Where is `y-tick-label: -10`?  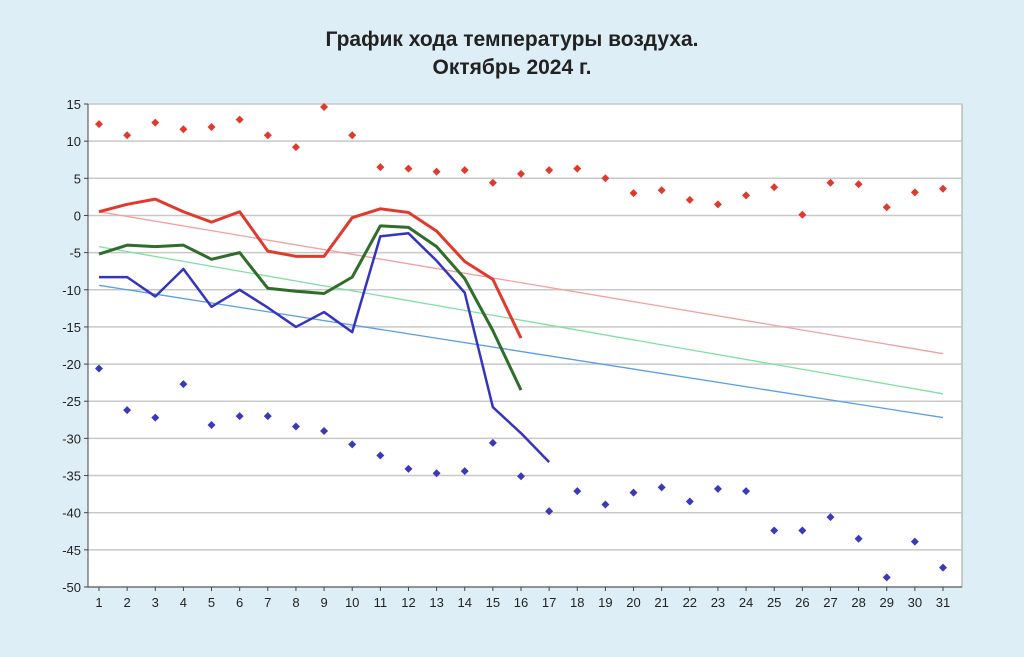
y-tick-label: -10 is located at coordinates (71, 290).